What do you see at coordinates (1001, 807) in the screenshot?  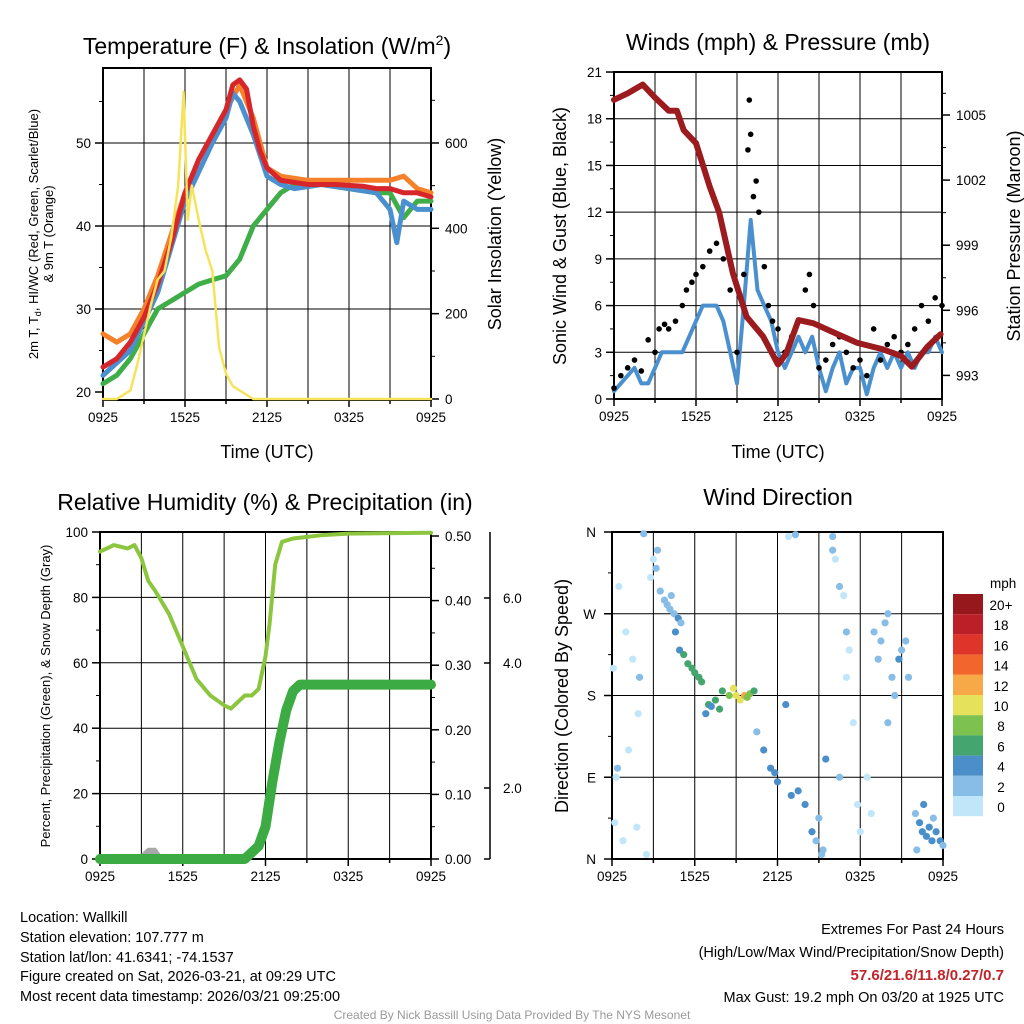 I see `legend-label: 0` at bounding box center [1001, 807].